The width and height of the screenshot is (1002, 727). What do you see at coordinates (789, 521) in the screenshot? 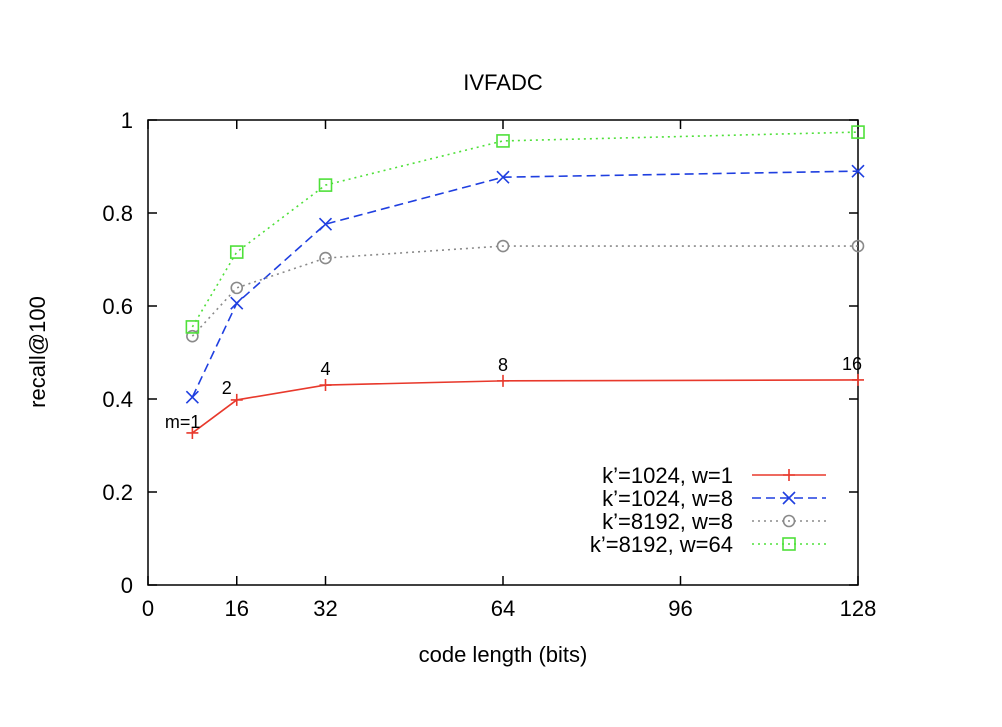
I see `legend-marker-circle` at bounding box center [789, 521].